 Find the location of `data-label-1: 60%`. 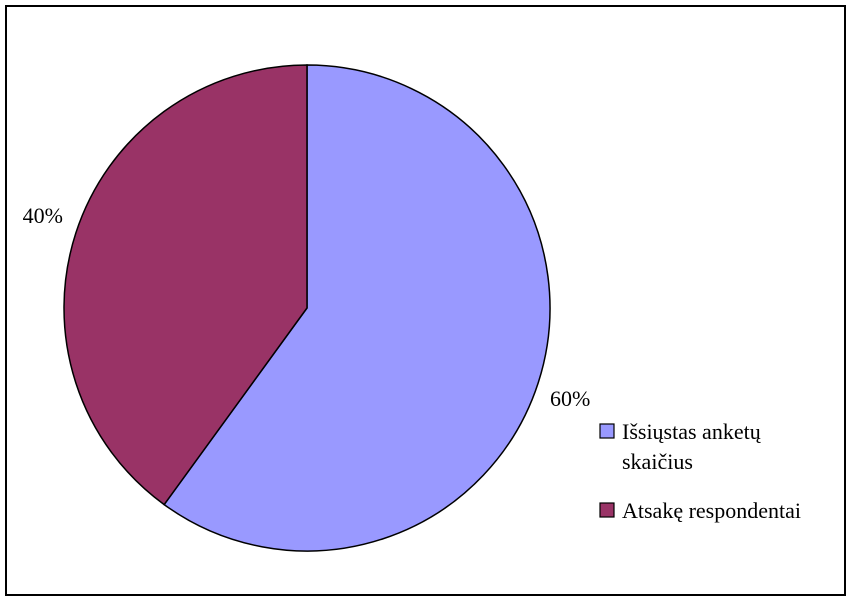

data-label-1: 60% is located at coordinates (570, 398).